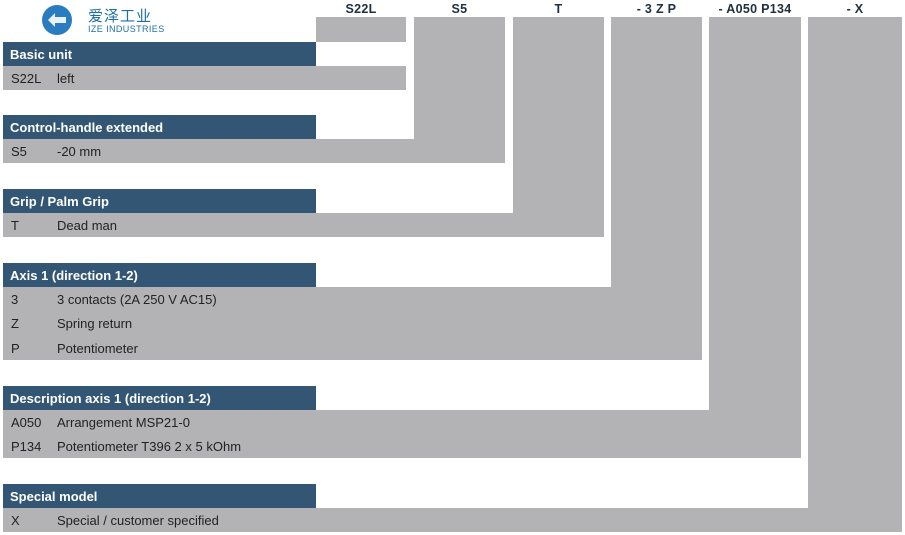  What do you see at coordinates (159, 201) in the screenshot?
I see `section-header-grip: Grip / Palm Grip` at bounding box center [159, 201].